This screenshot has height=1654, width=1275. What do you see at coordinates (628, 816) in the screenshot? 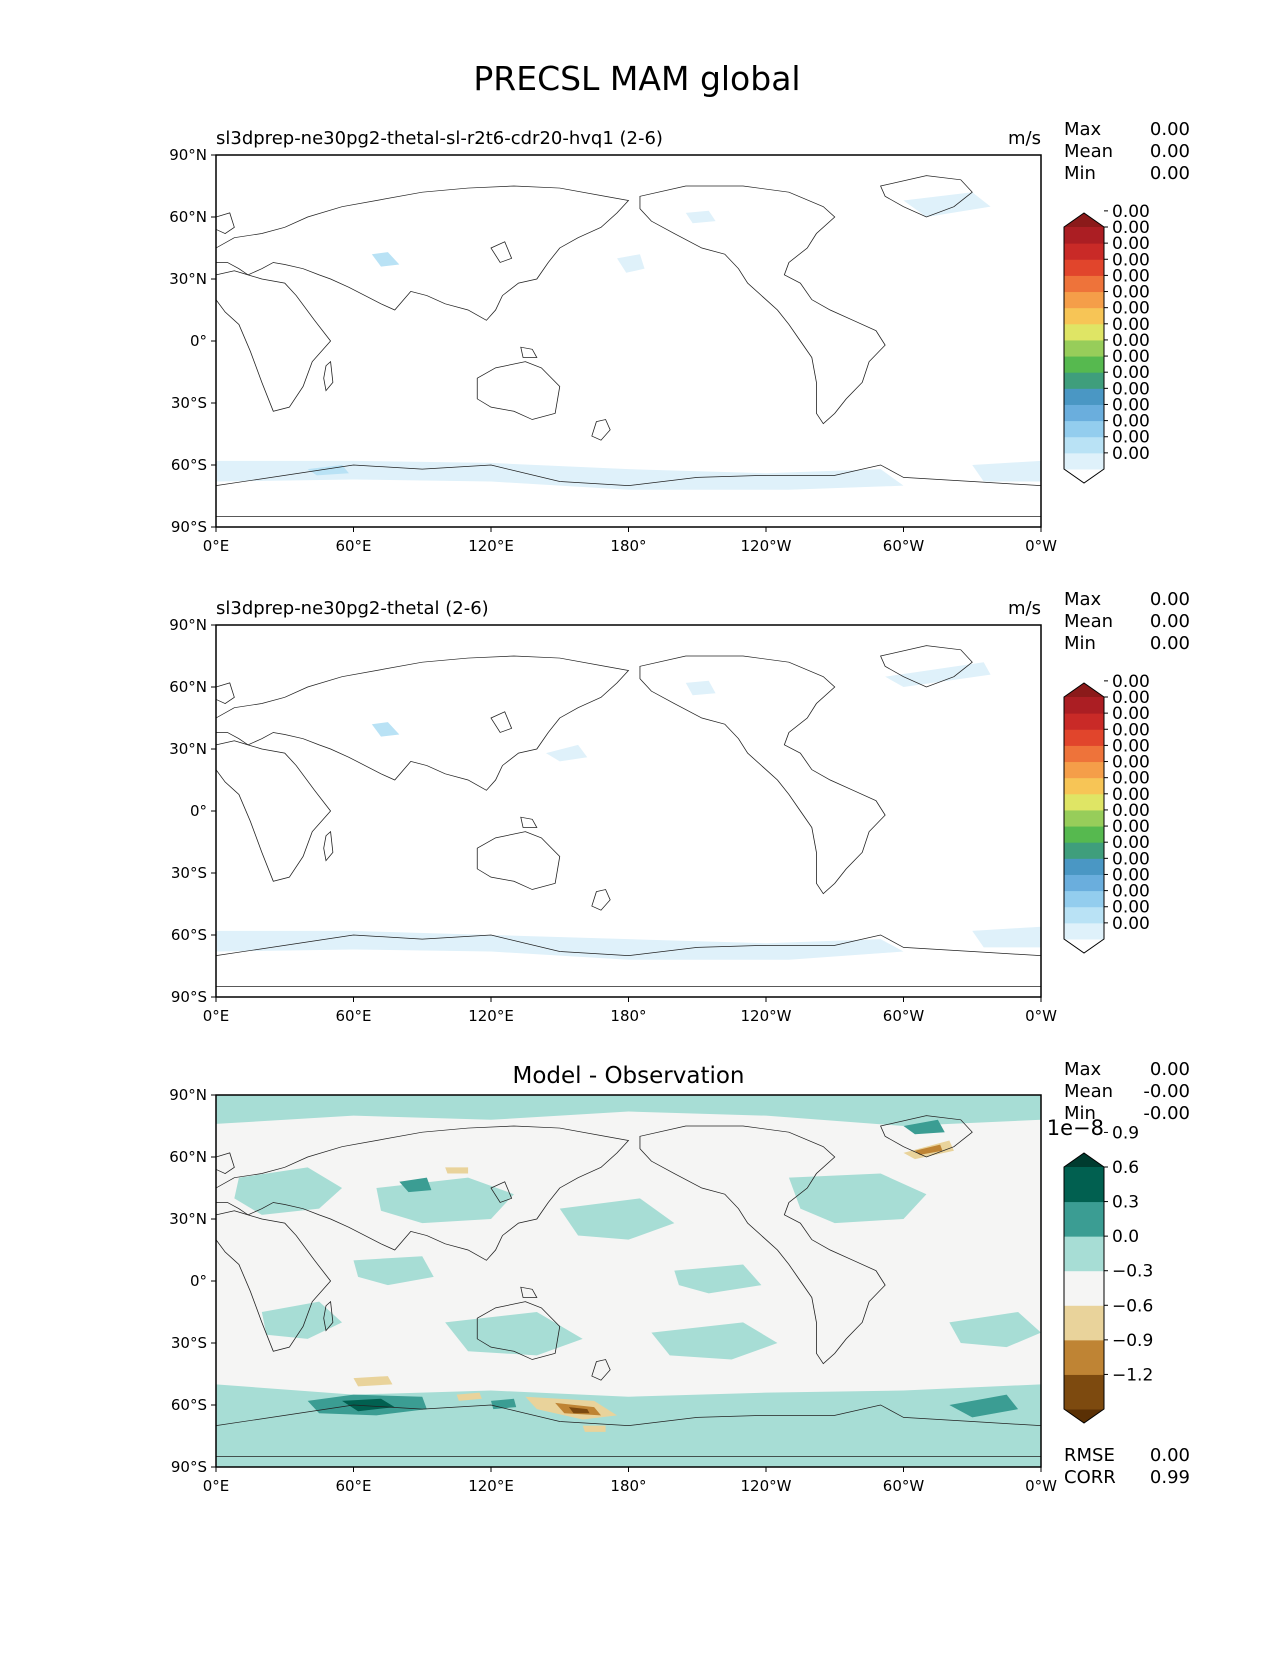
I see `map-field` at bounding box center [628, 816].